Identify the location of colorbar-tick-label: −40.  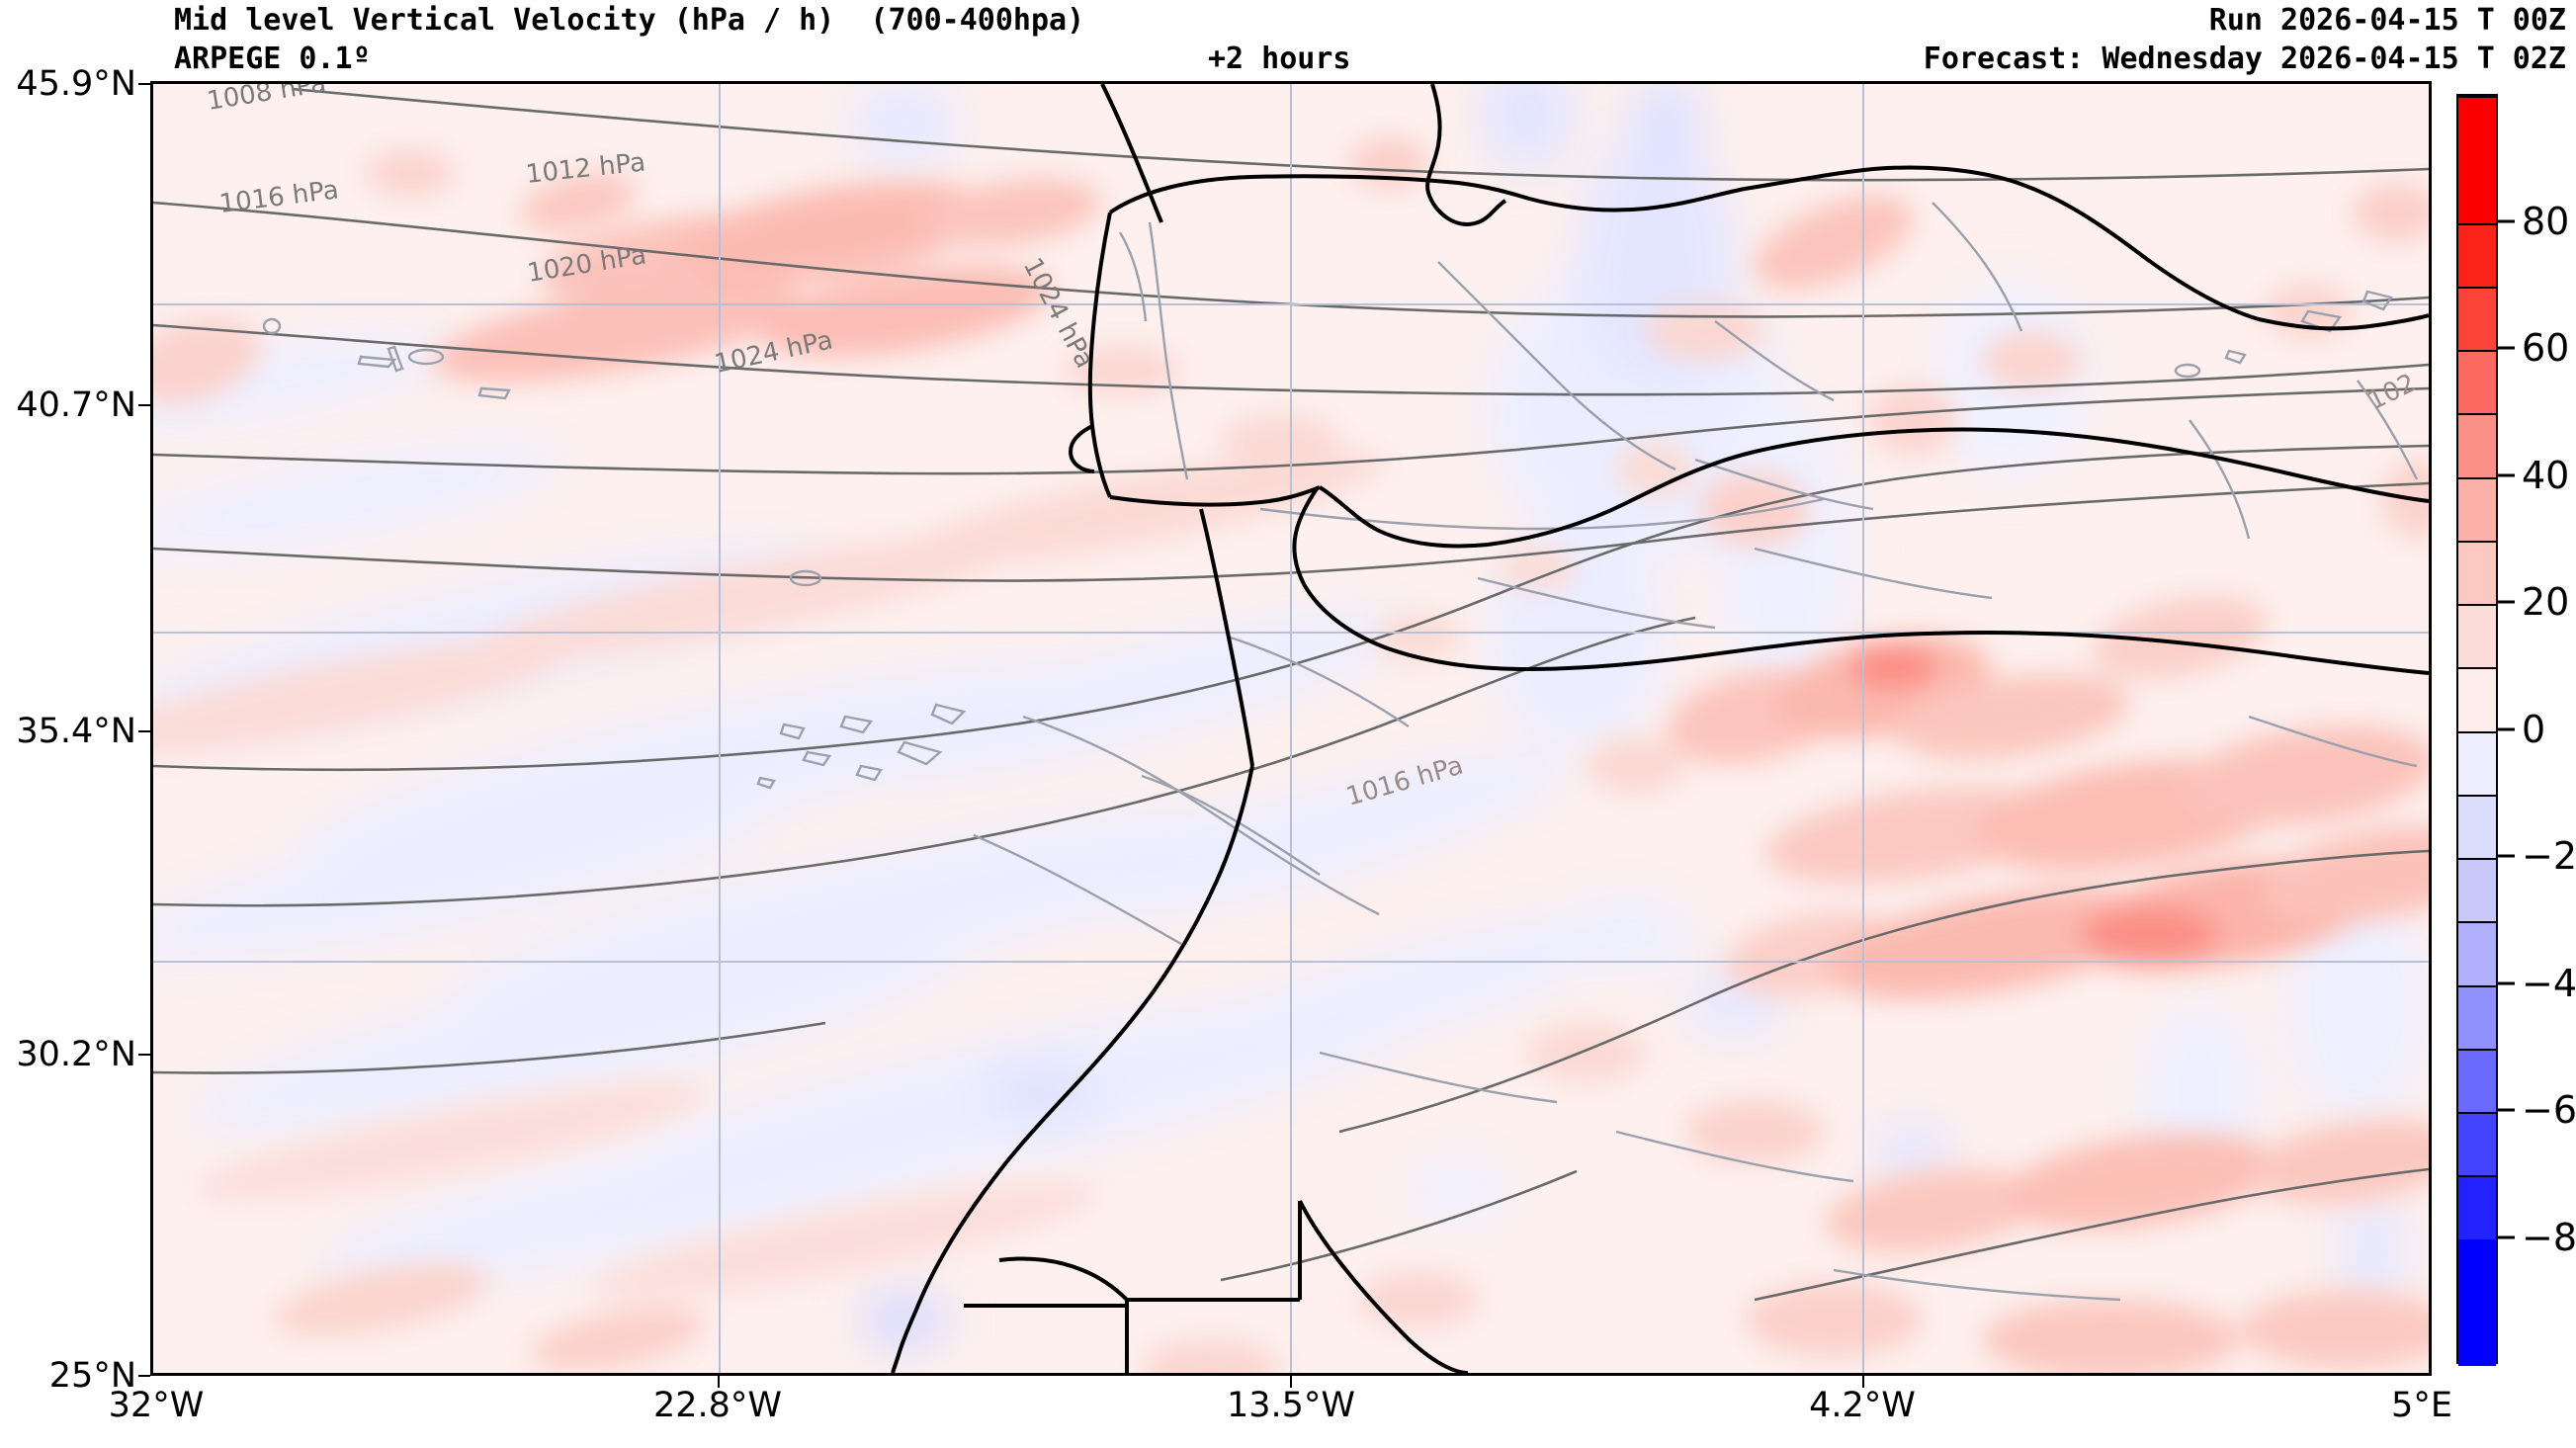
(2549, 983).